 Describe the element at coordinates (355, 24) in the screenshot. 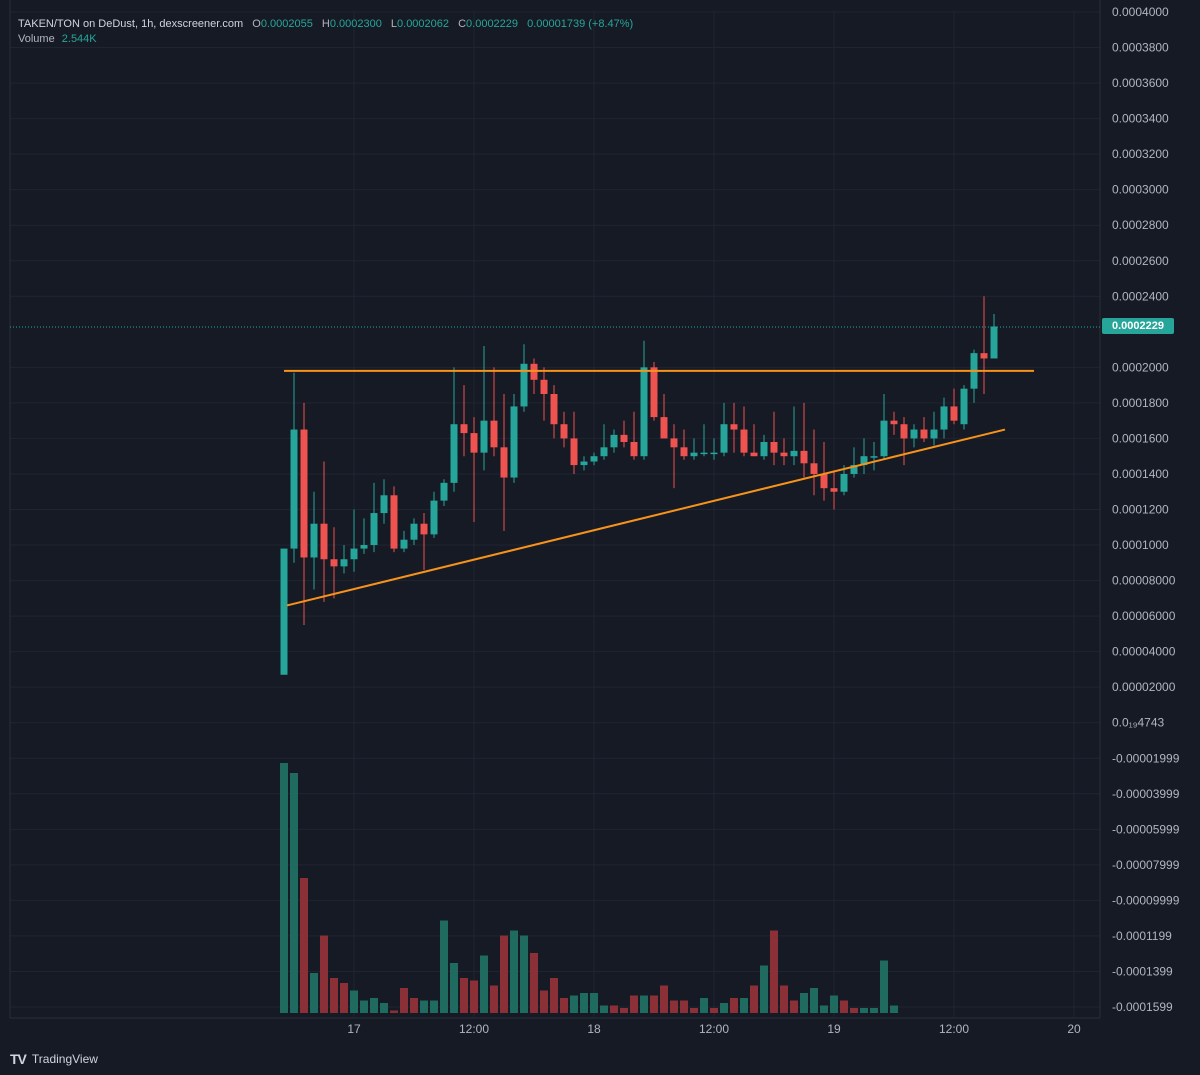

I see `high-value: 0.0002300` at that location.